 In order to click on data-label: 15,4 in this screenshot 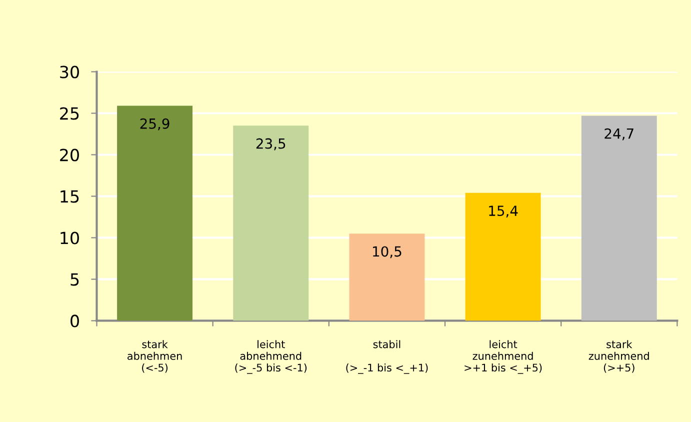, I will do `click(503, 212)`.